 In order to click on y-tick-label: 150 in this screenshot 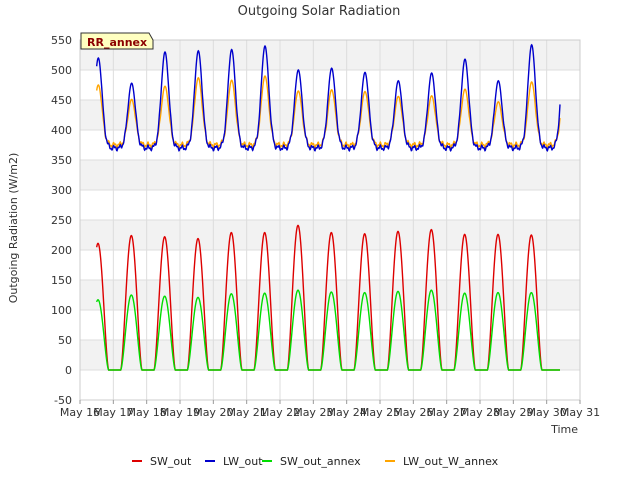, I will do `click(61, 280)`.